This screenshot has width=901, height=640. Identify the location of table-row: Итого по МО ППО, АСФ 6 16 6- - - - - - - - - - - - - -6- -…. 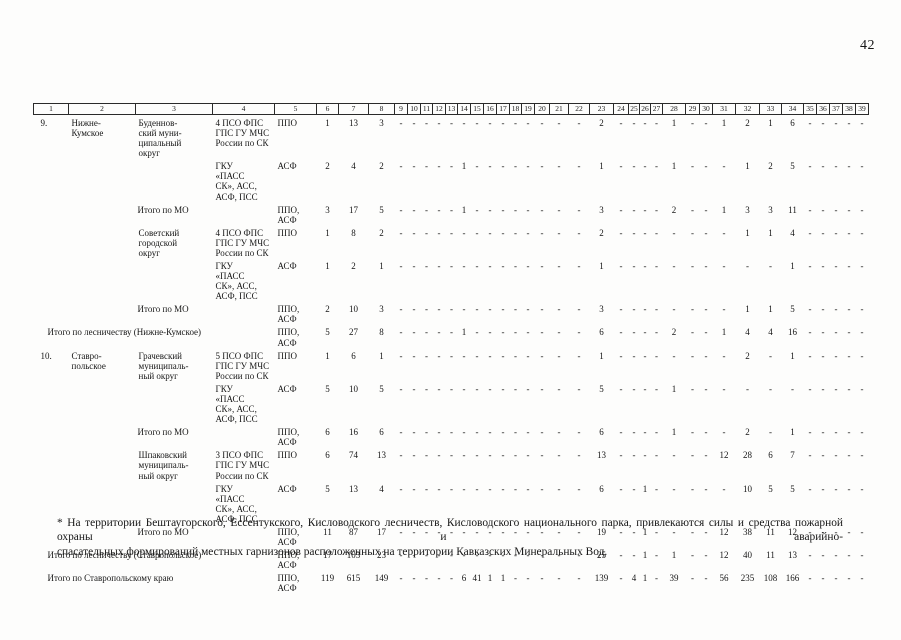
(451, 435).